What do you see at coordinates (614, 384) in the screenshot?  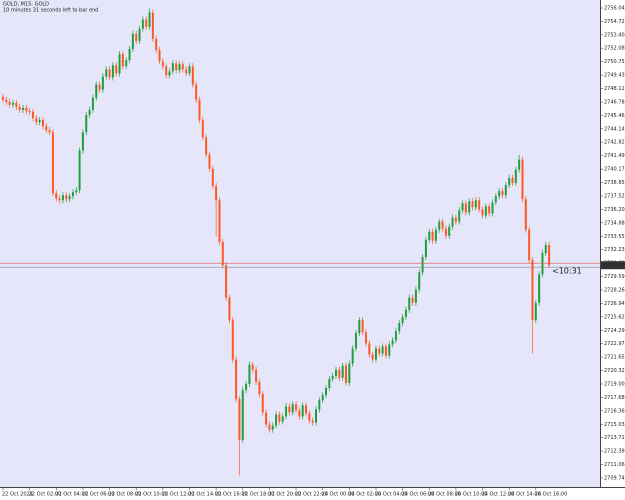 I see `y-tick-label: 2719.00` at bounding box center [614, 384].